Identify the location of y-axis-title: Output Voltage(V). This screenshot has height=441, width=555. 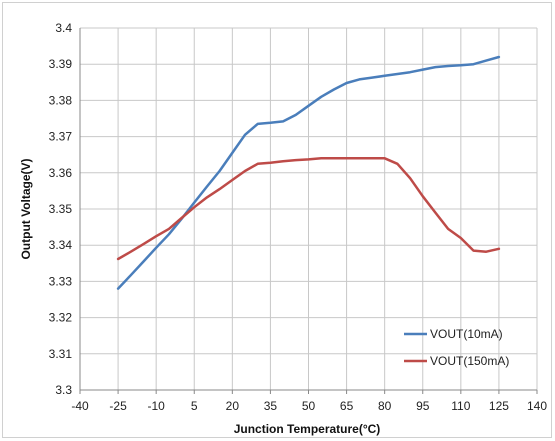
(26, 208).